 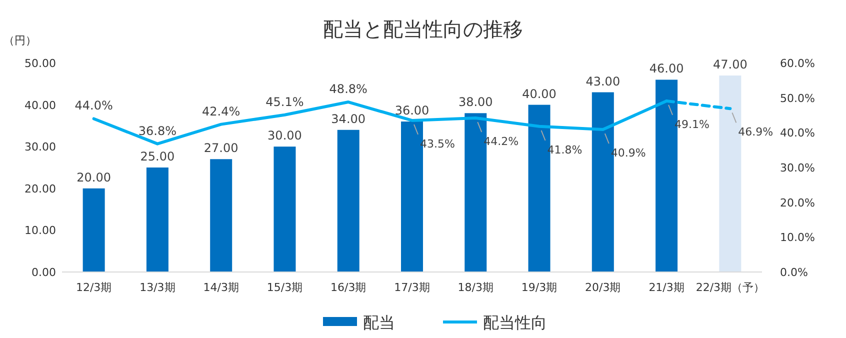 I want to click on data-label: 48.8%, so click(x=348, y=89).